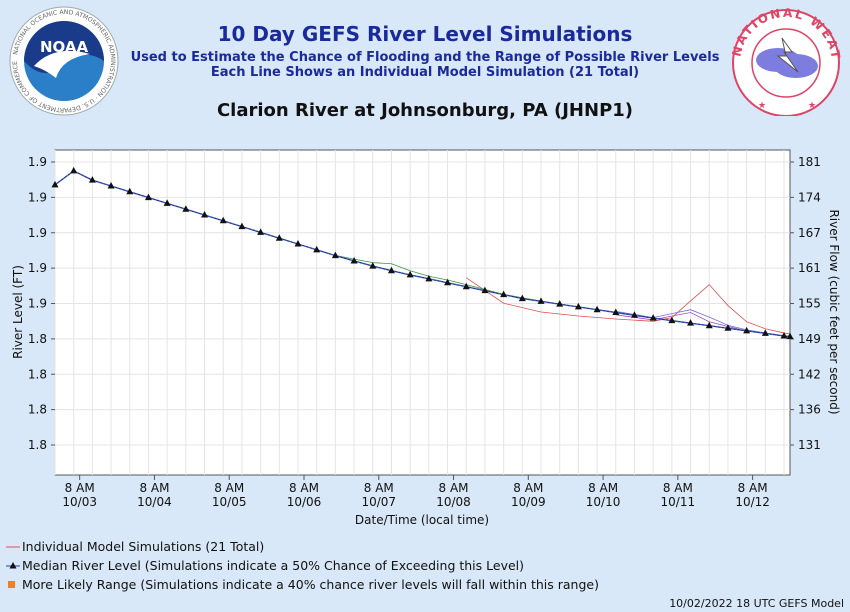 The image size is (850, 612). I want to click on x-tick-label-date: 10/07, so click(378, 502).